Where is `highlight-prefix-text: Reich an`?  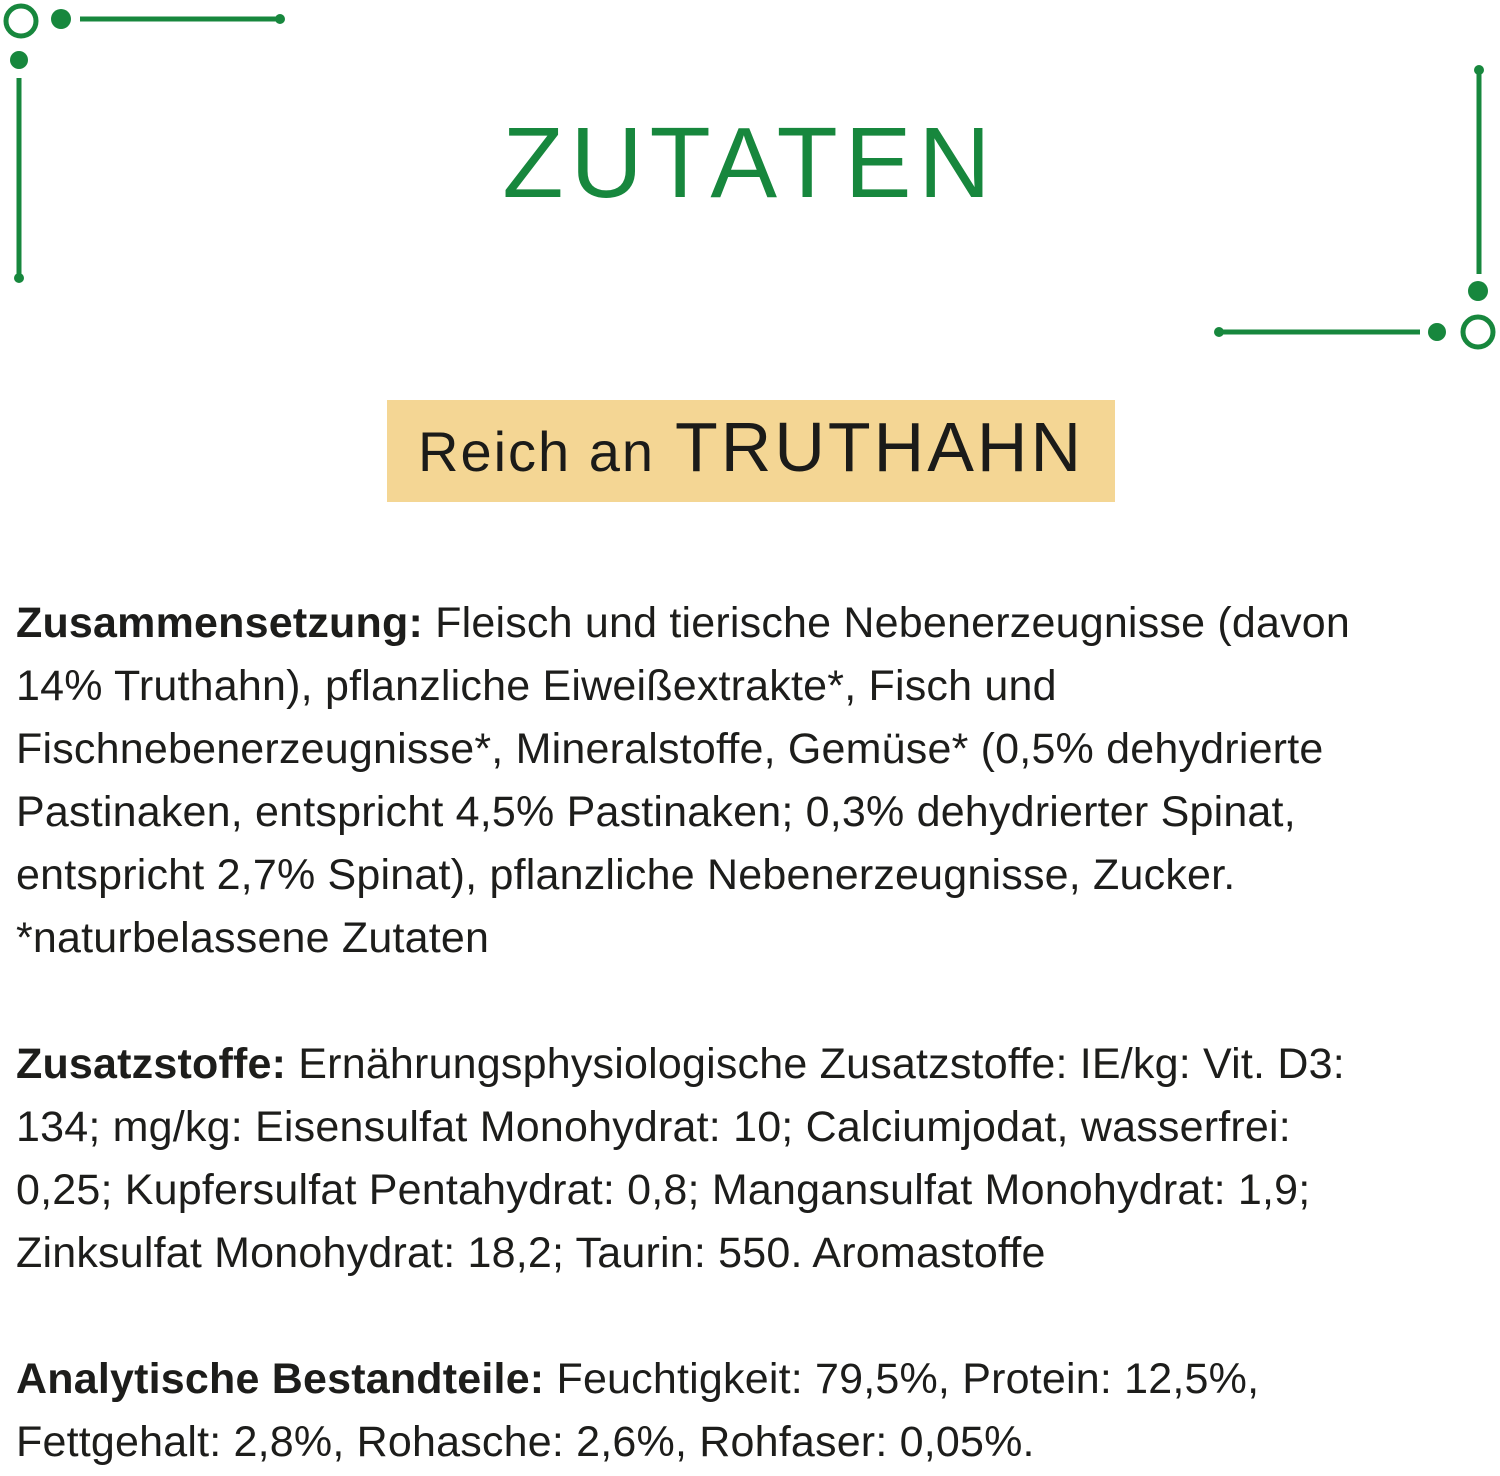
highlight-prefix-text: Reich an is located at coordinates (537, 451).